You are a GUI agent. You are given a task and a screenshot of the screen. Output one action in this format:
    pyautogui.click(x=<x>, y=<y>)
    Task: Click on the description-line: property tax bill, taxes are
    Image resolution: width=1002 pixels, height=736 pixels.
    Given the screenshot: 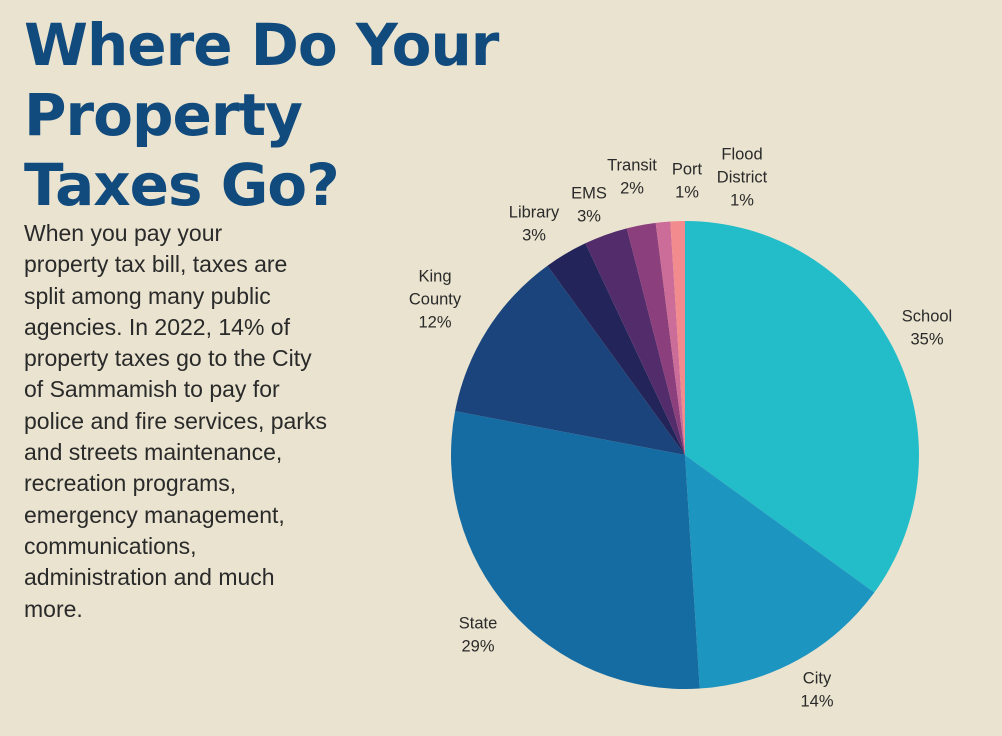 What is the action you would take?
    pyautogui.click(x=156, y=264)
    